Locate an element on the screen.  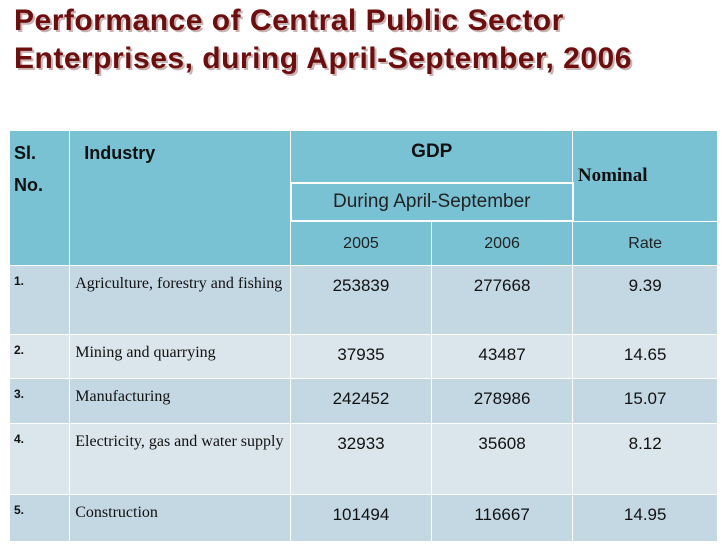
row-value-2005: 101494 is located at coordinates (361, 518).